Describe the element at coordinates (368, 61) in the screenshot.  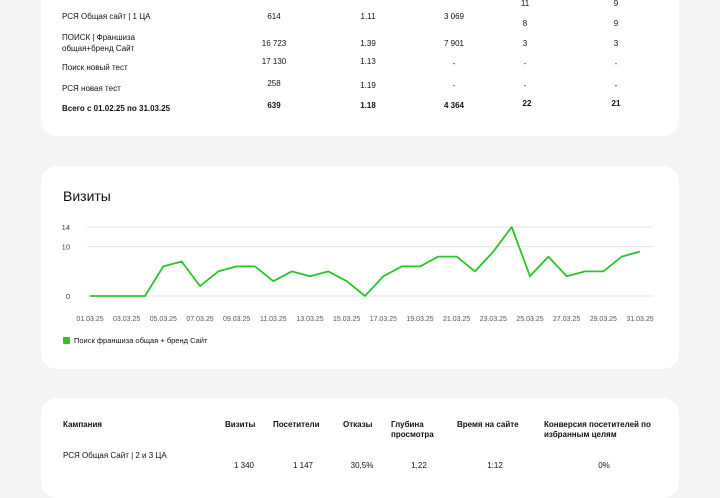
I see `table-cell-depth: 1.13` at that location.